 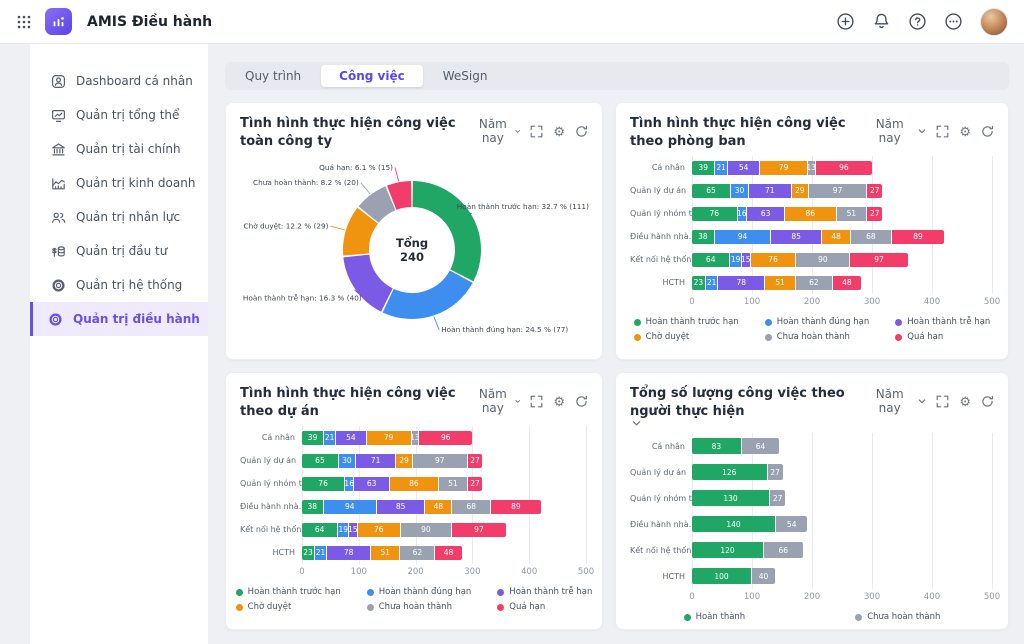 What do you see at coordinates (636, 423) in the screenshot?
I see `chevron-down-icon` at bounding box center [636, 423].